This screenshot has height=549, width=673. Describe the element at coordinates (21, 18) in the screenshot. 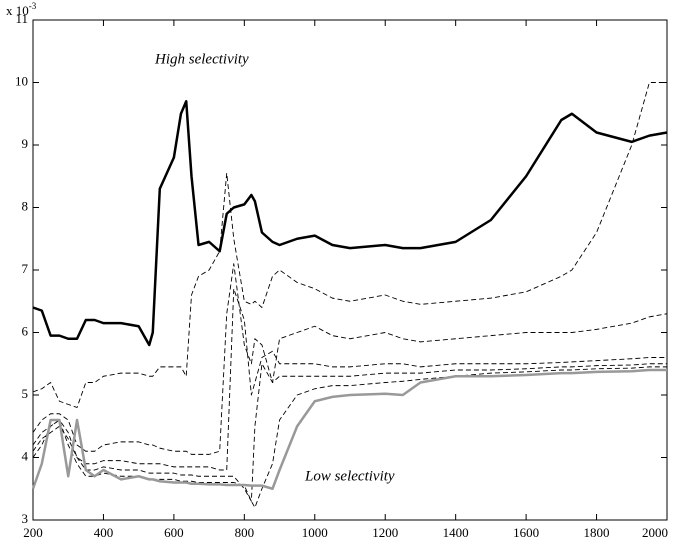

I see `y-tick-label: 11` at that location.